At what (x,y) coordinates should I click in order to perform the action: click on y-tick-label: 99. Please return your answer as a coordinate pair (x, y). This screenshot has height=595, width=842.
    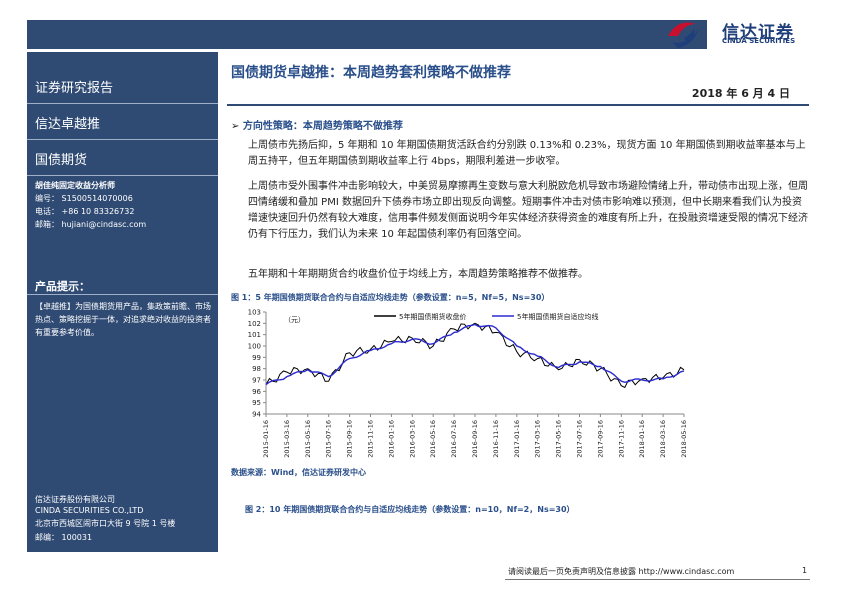
    Looking at the image, I should click on (256, 358).